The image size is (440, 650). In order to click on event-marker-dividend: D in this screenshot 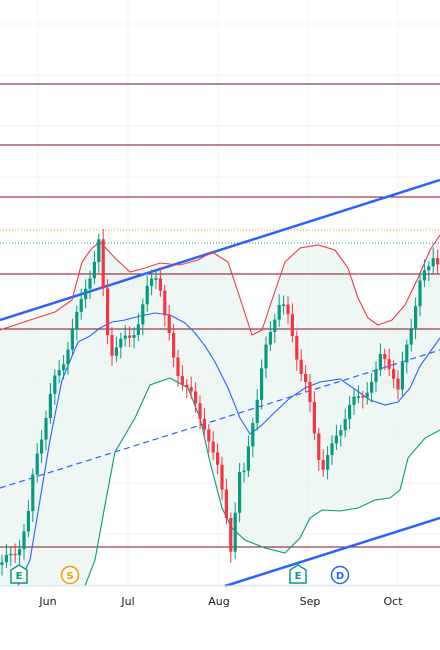, I will do `click(340, 575)`.